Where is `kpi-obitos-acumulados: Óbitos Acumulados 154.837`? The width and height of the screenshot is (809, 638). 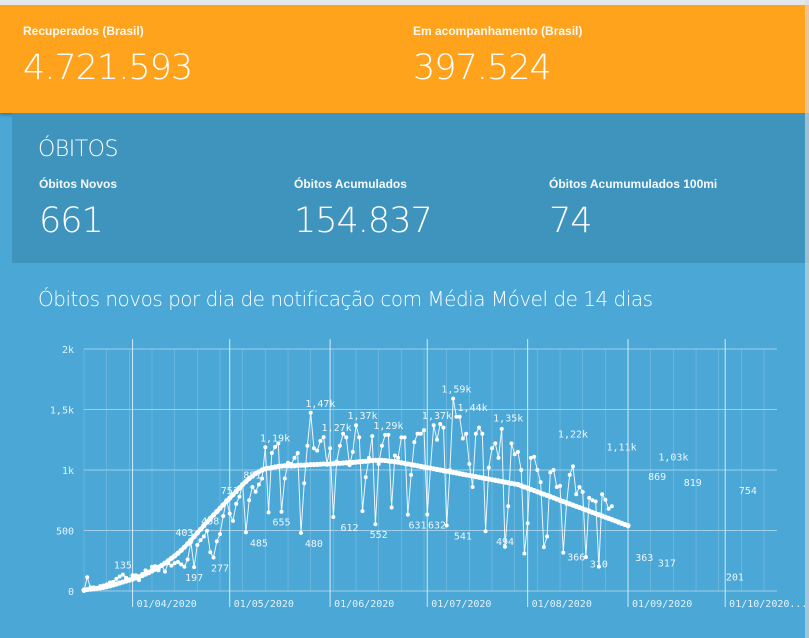
kpi-obitos-acumulados: Óbitos Acumulados 154.837 is located at coordinates (363, 209).